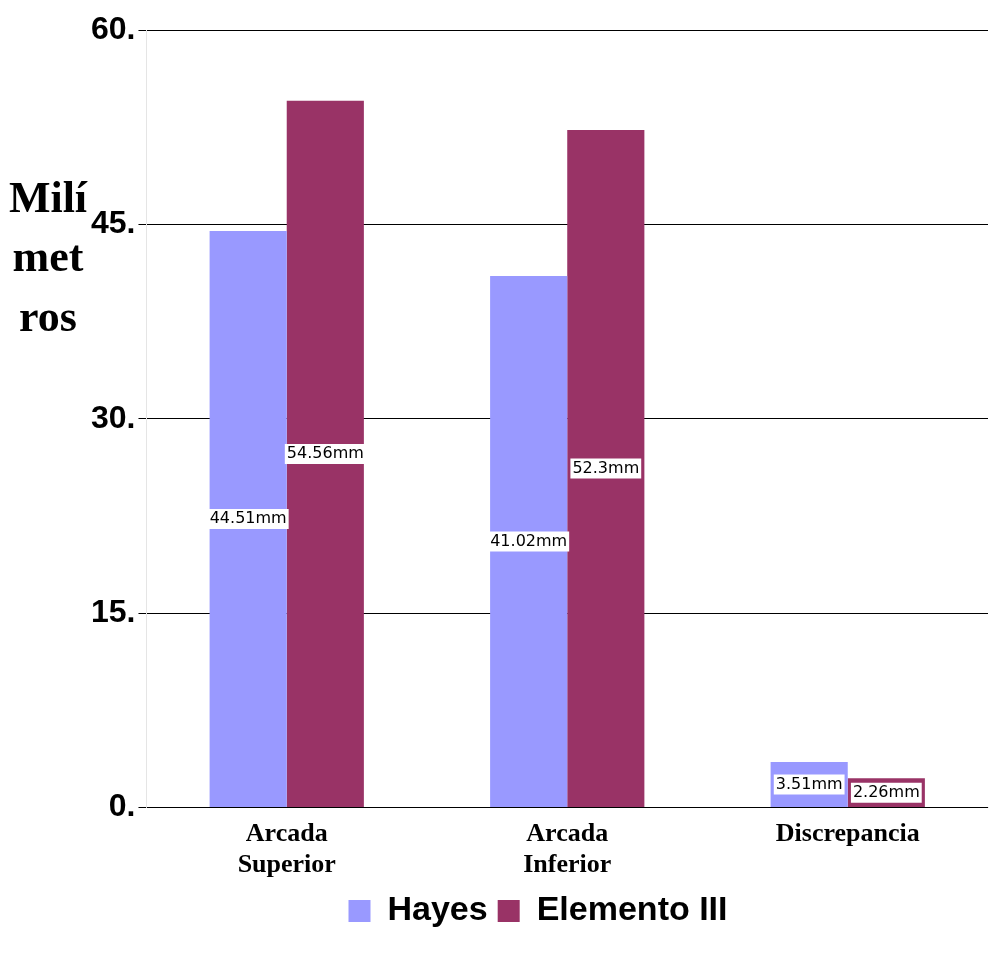 Image resolution: width=1008 pixels, height=959 pixels. What do you see at coordinates (632, 908) in the screenshot?
I see `legend-label: Elemento III` at bounding box center [632, 908].